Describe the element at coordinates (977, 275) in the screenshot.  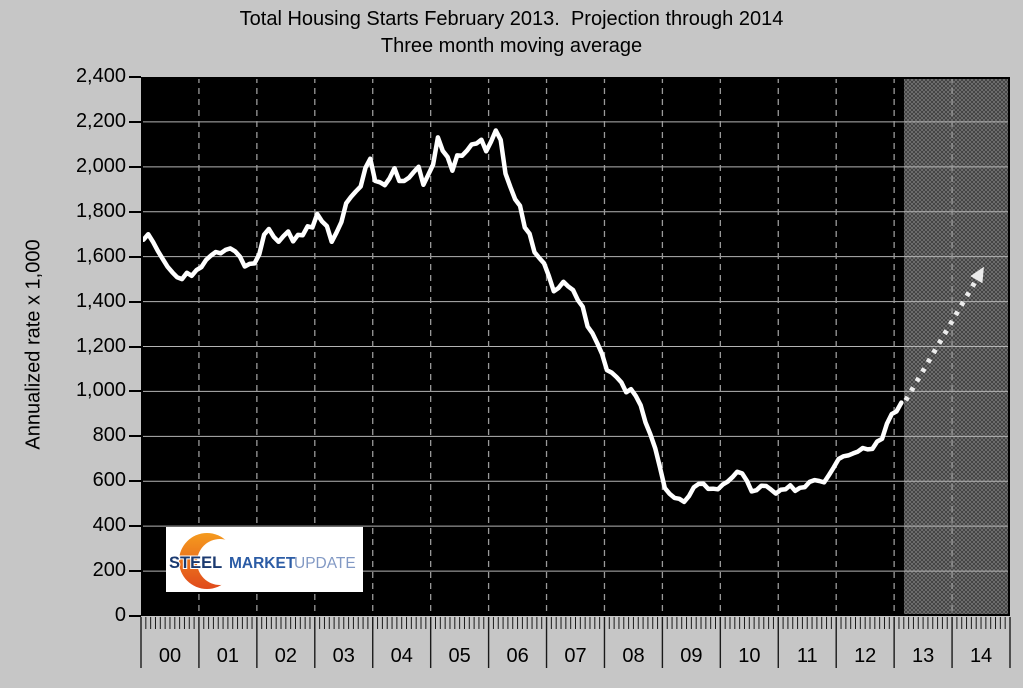
I see `projection-arrow-head-icon` at that location.